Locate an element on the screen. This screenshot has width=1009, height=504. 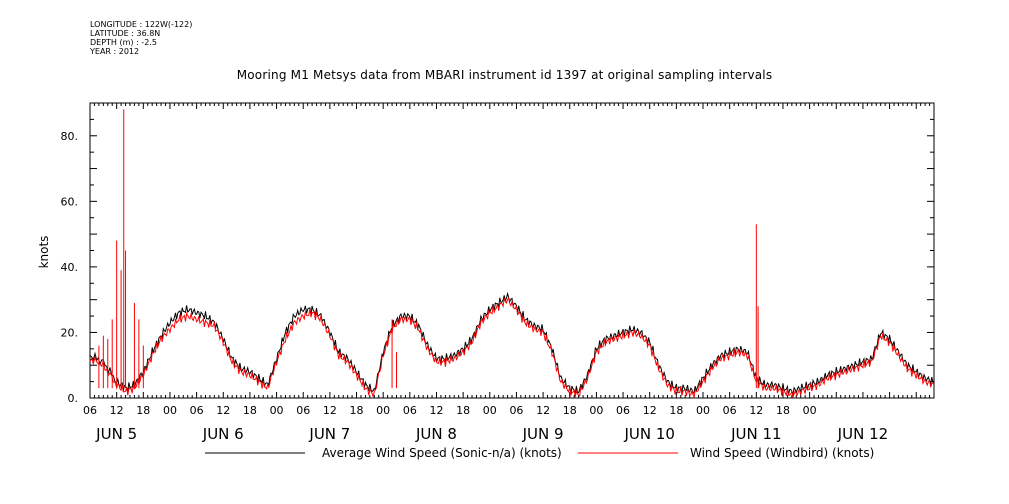
x-day-label: JUN 6 is located at coordinates (223, 434).